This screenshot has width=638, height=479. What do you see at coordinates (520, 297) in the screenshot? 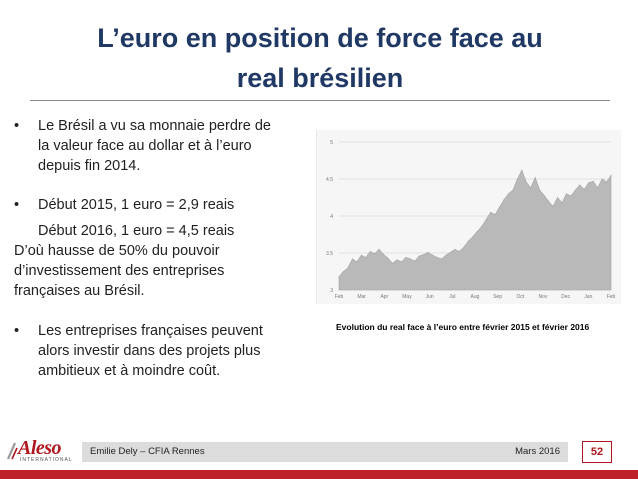
I see `x-tick-label: Oct` at bounding box center [520, 297].